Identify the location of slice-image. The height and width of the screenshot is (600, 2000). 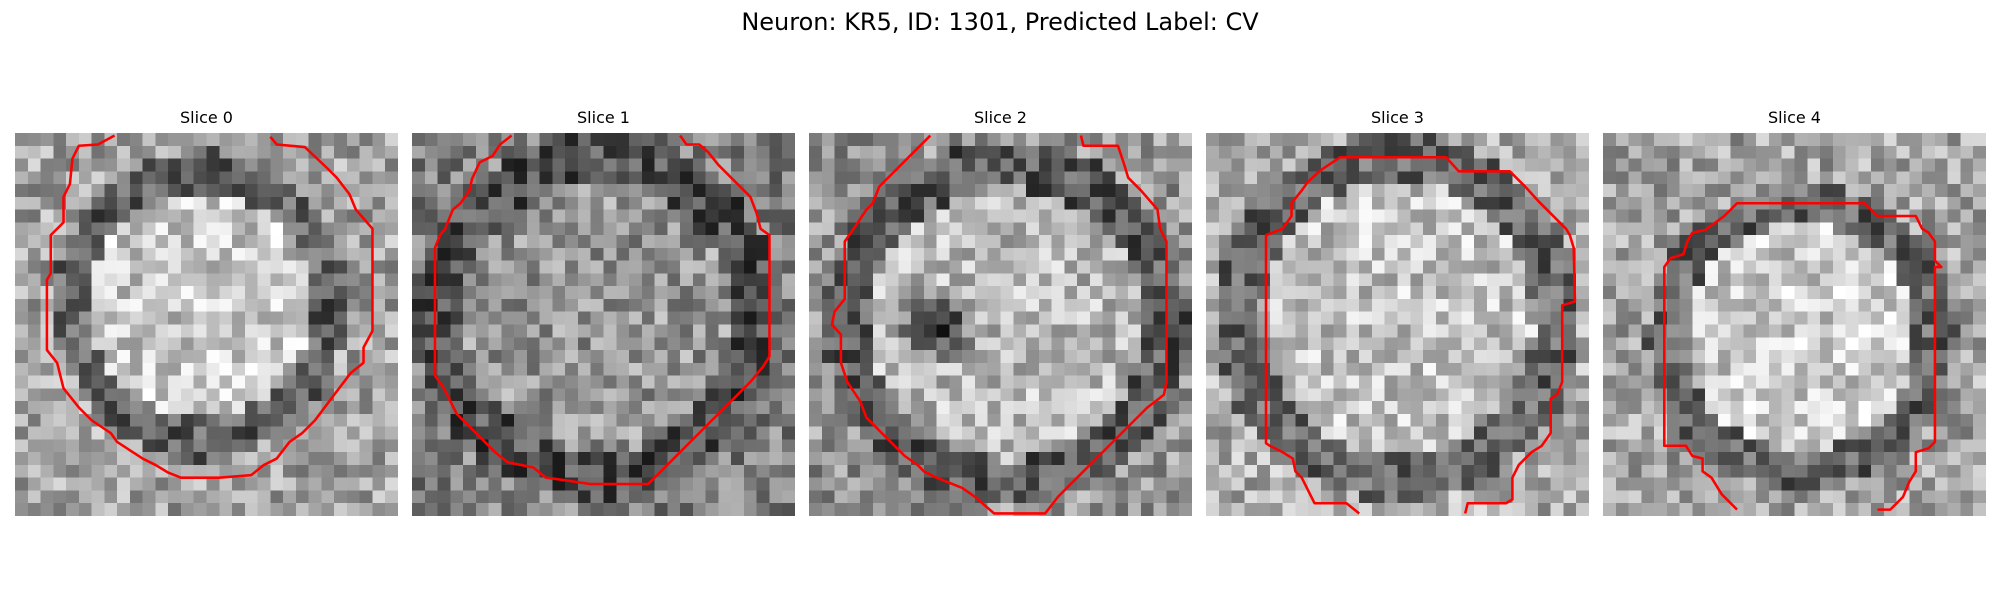
(603, 324).